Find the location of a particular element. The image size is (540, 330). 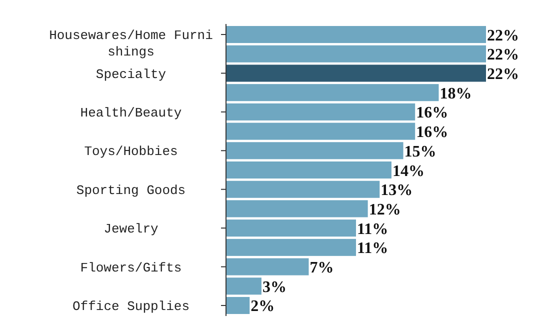

y-tick-label: Office Supplies is located at coordinates (131, 306).